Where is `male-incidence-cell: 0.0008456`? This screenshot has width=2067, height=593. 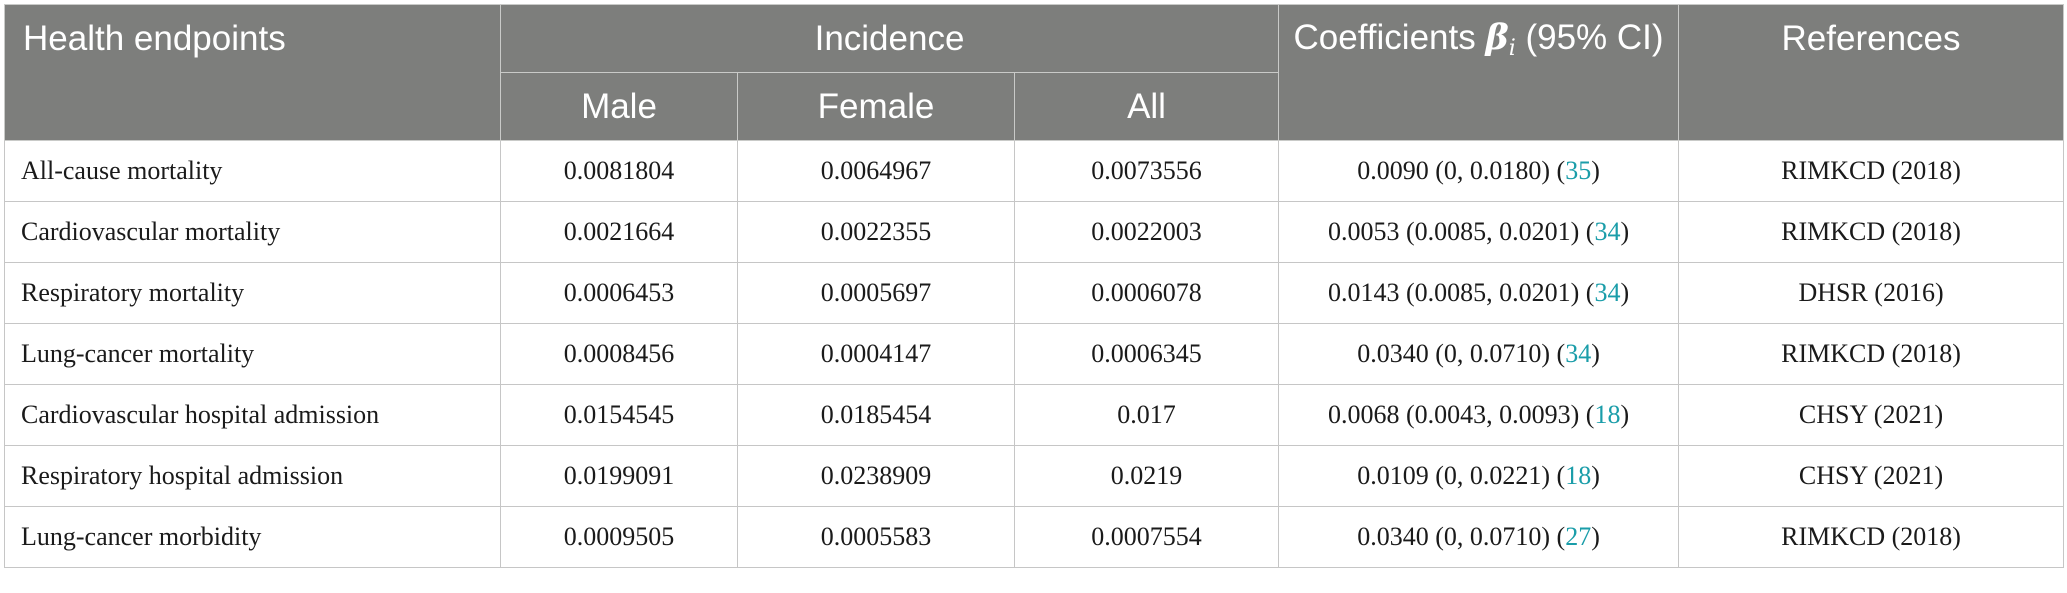
male-incidence-cell: 0.0008456 is located at coordinates (619, 354).